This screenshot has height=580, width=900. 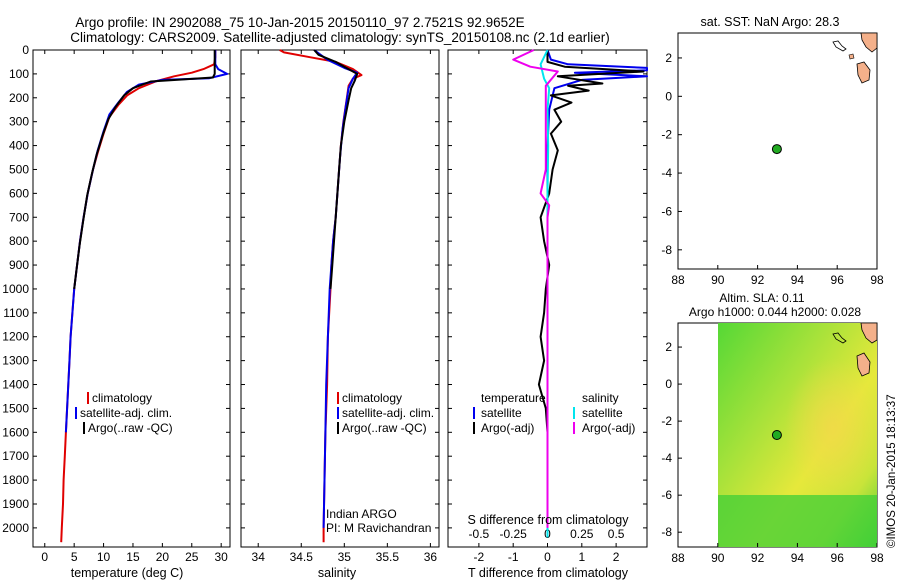 What do you see at coordinates (221, 557) in the screenshot?
I see `x-tick-label: 30` at bounding box center [221, 557].